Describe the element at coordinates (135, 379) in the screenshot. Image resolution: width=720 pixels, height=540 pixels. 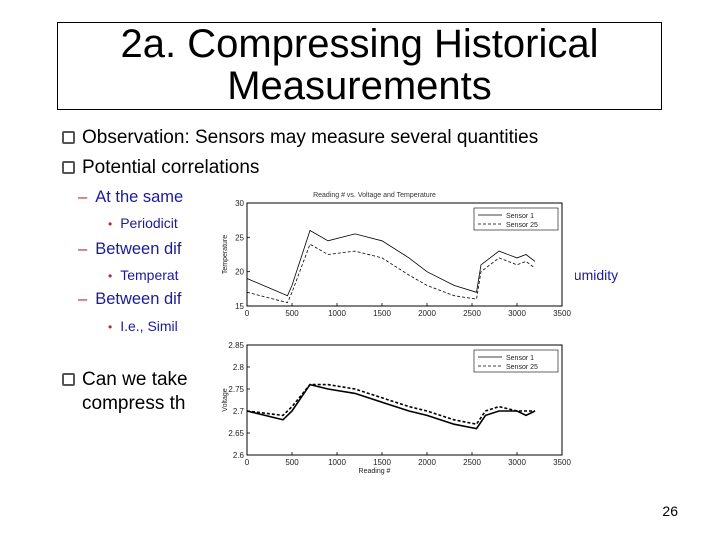
I see `bullet-question-line-1: Can we take` at that location.